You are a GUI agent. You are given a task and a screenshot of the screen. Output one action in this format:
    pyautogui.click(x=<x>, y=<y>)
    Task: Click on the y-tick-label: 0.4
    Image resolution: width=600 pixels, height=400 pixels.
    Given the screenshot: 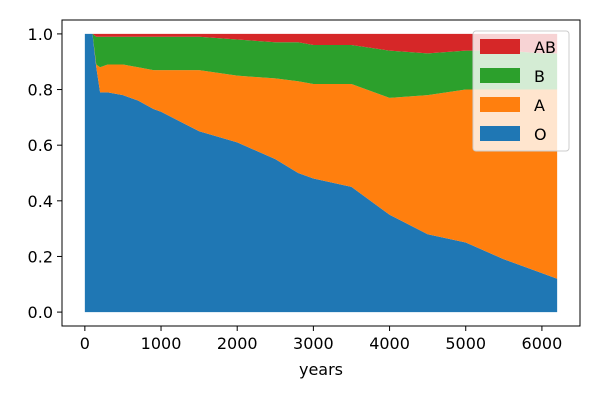 What is the action you would take?
    pyautogui.click(x=40, y=201)
    